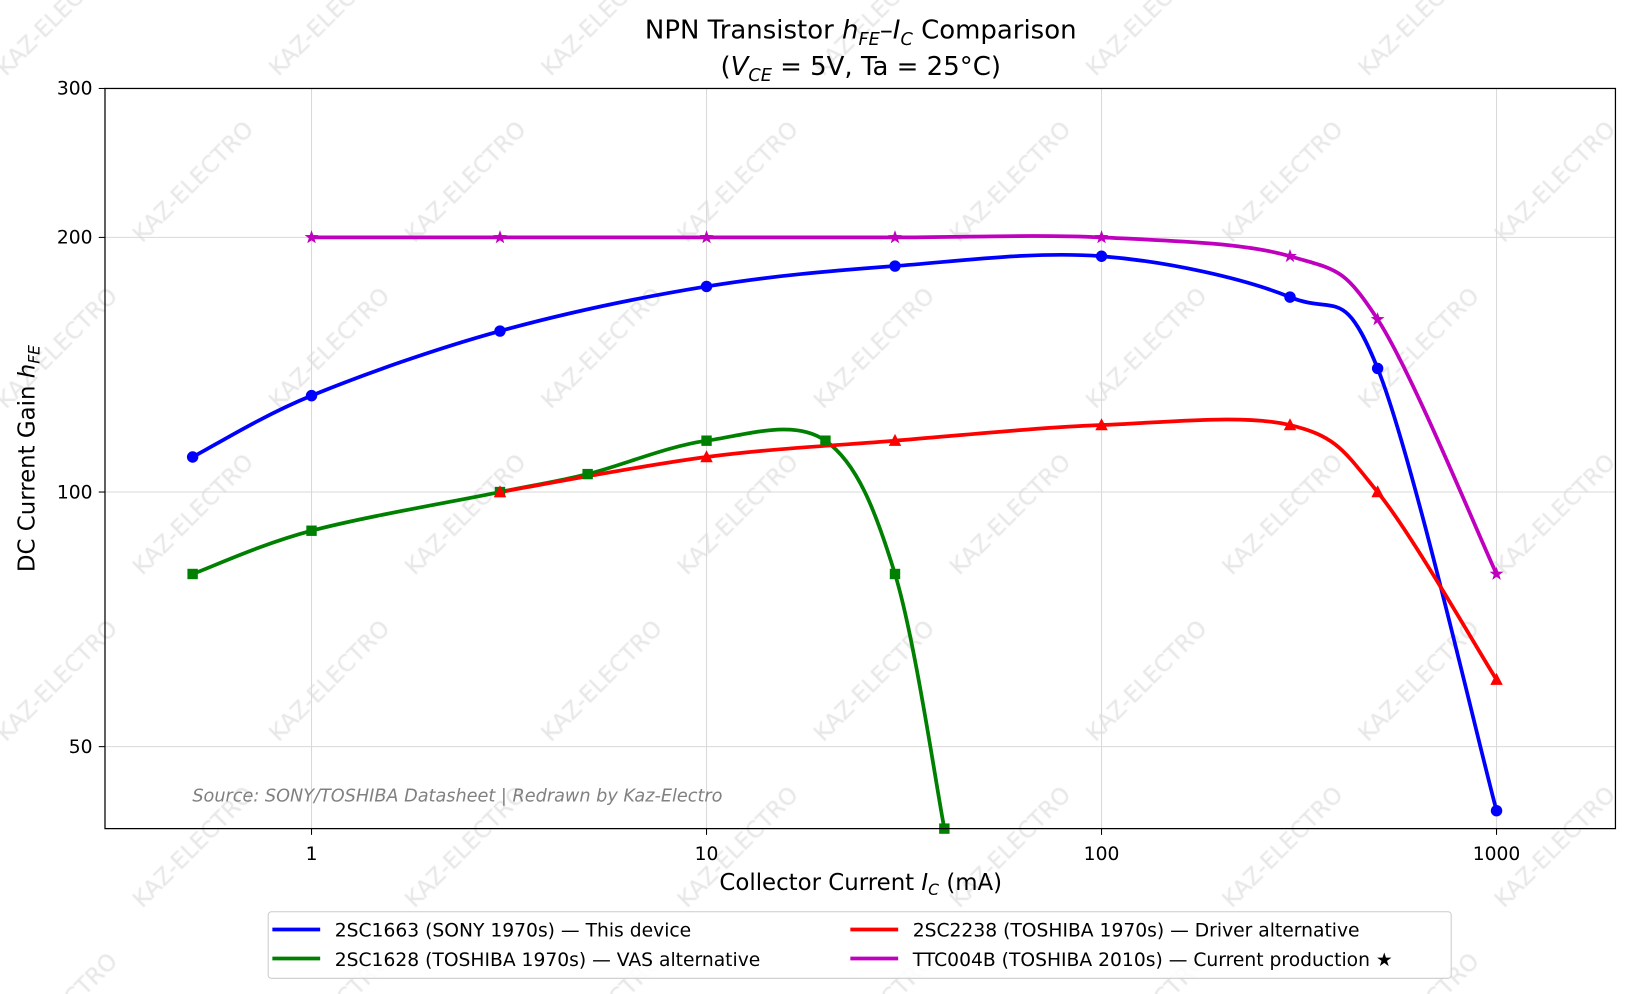  I want to click on chart-subtitle: (VCE = 5V, Ta = 25°C), so click(860, 69).